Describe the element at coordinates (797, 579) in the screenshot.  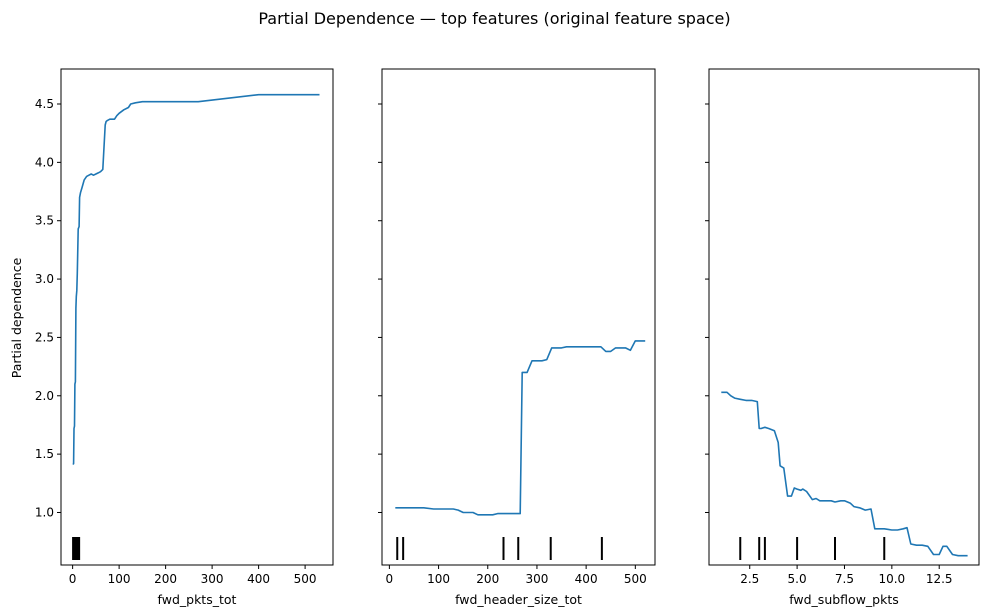
I see `x-tick-label-fwd-subflow-pkts: 5.0` at that location.